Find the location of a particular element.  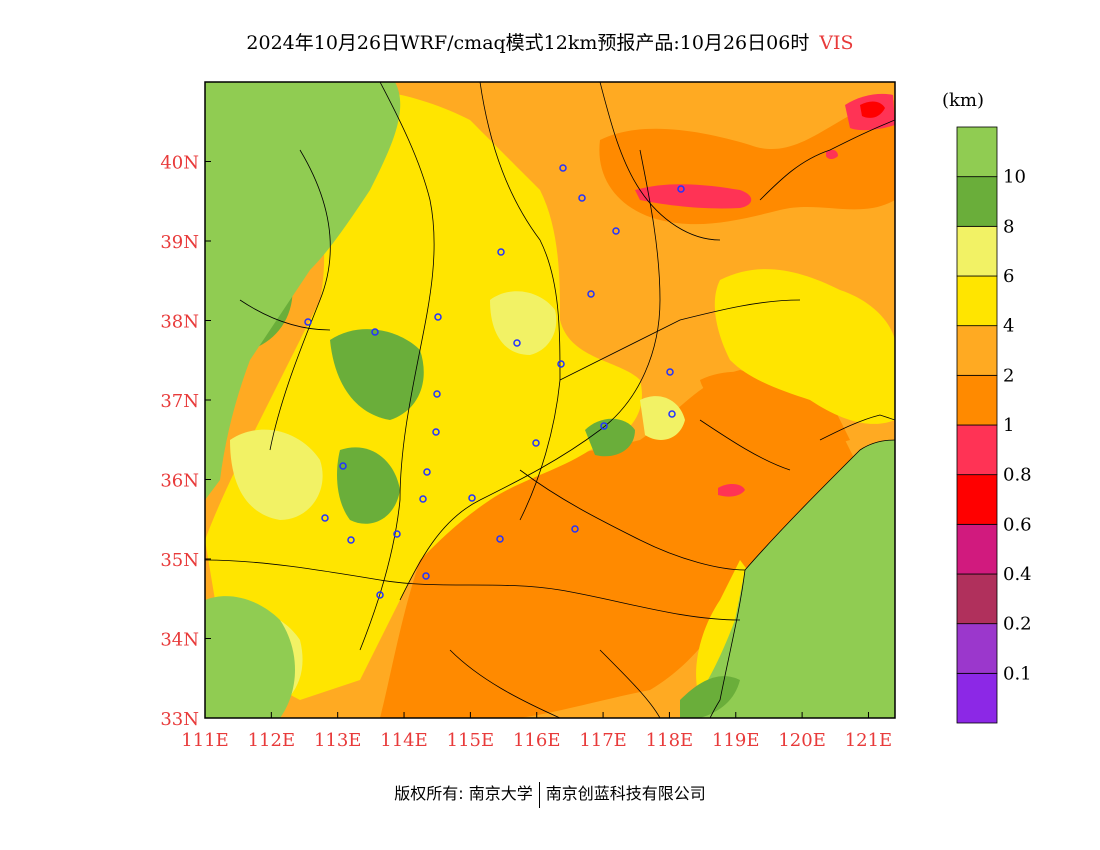

lon-label: 114E is located at coordinates (404, 740).